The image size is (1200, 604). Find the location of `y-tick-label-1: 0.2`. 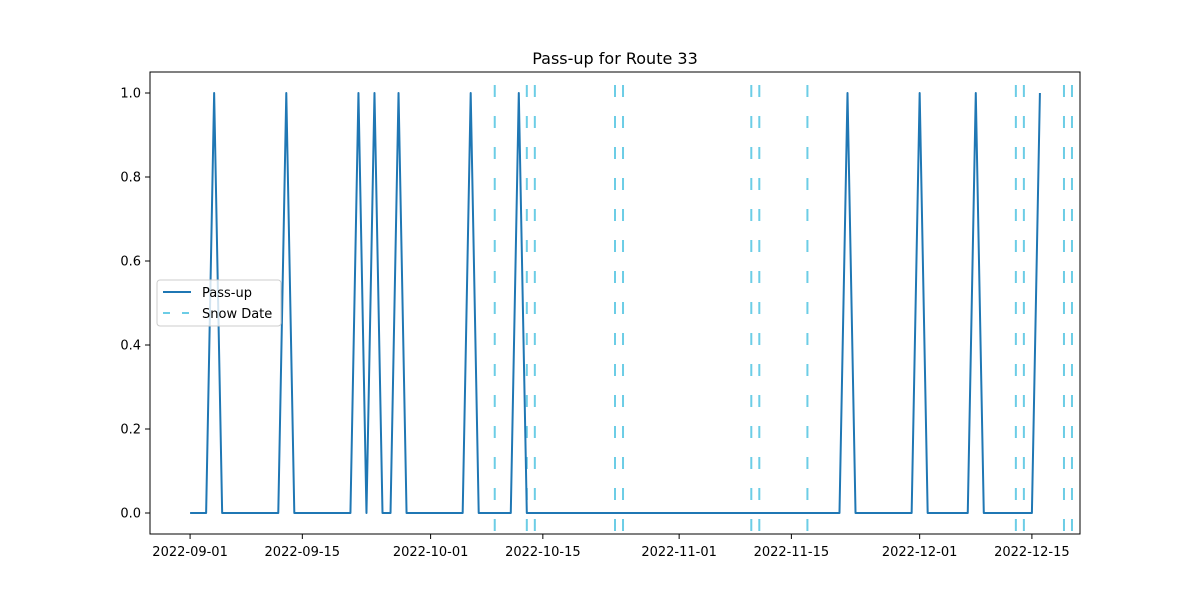

y-tick-label-1: 0.2 is located at coordinates (130, 430).